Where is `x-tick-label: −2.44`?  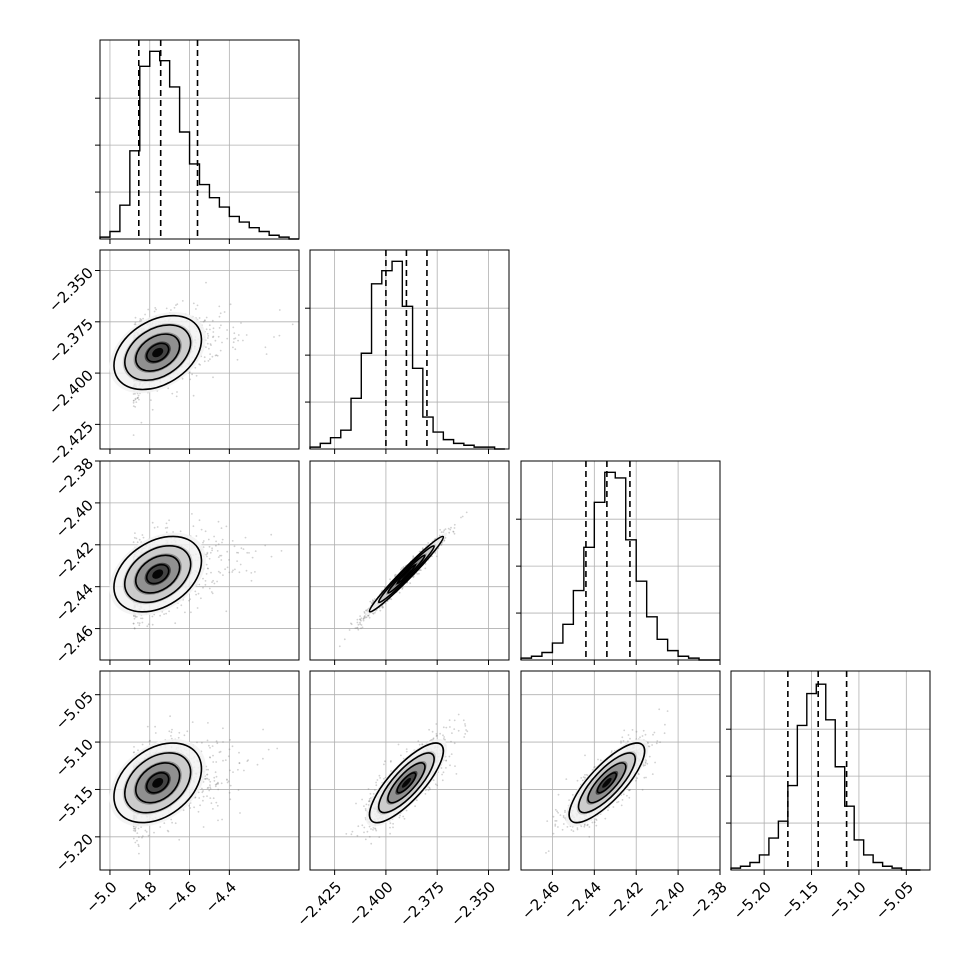
x-tick-label: −2.44 is located at coordinates (582, 900).